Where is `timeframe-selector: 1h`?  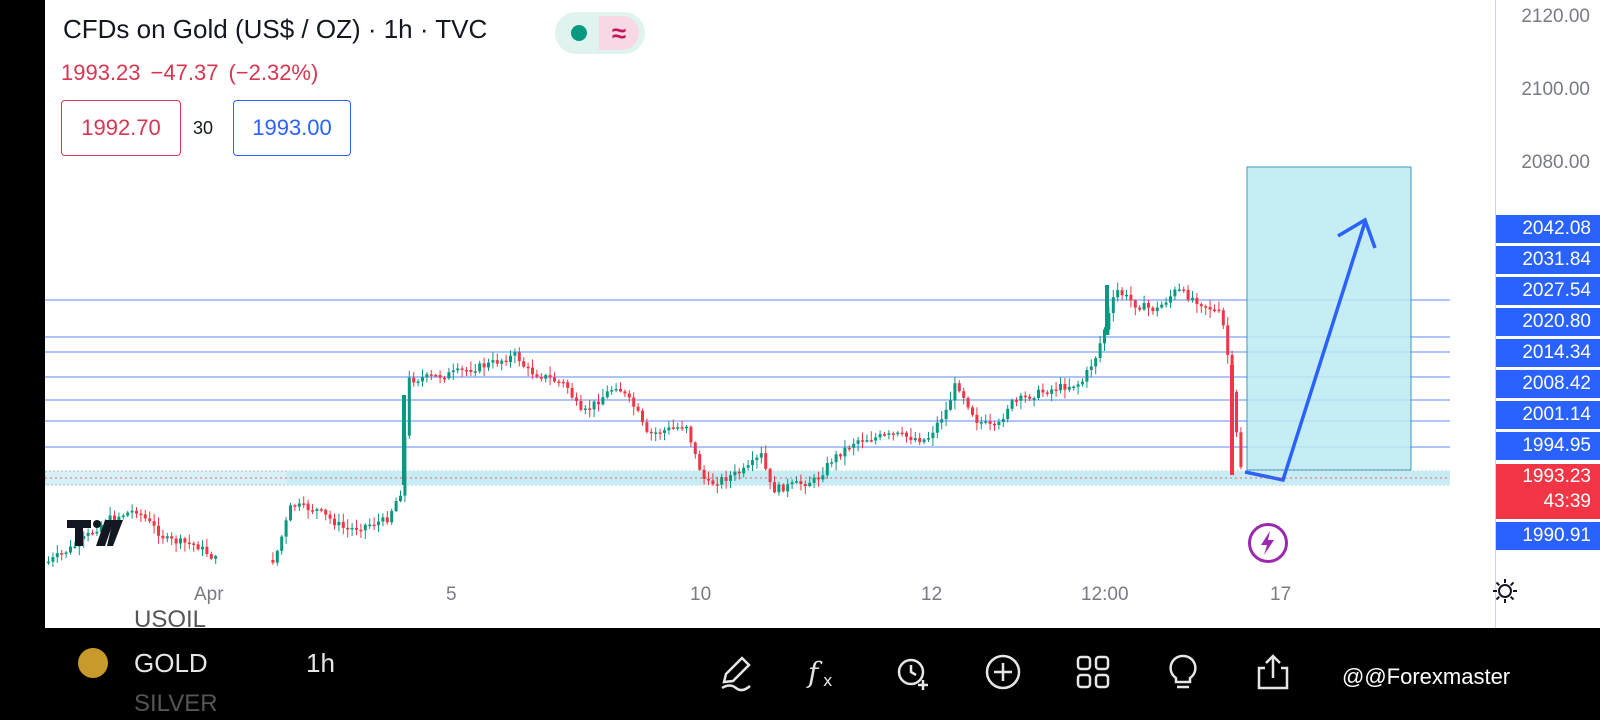
timeframe-selector: 1h is located at coordinates (320, 663).